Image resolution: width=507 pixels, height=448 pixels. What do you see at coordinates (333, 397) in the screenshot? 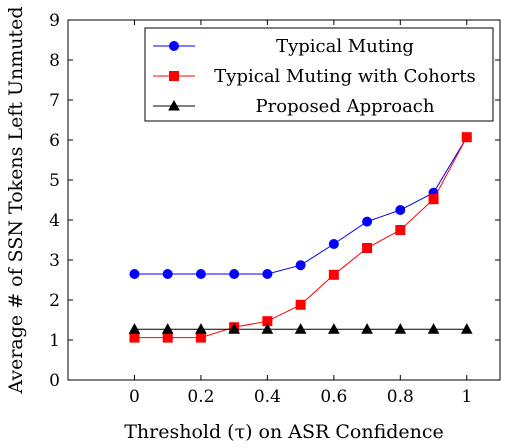
I see `x-tick-label: 0.6` at bounding box center [333, 397].